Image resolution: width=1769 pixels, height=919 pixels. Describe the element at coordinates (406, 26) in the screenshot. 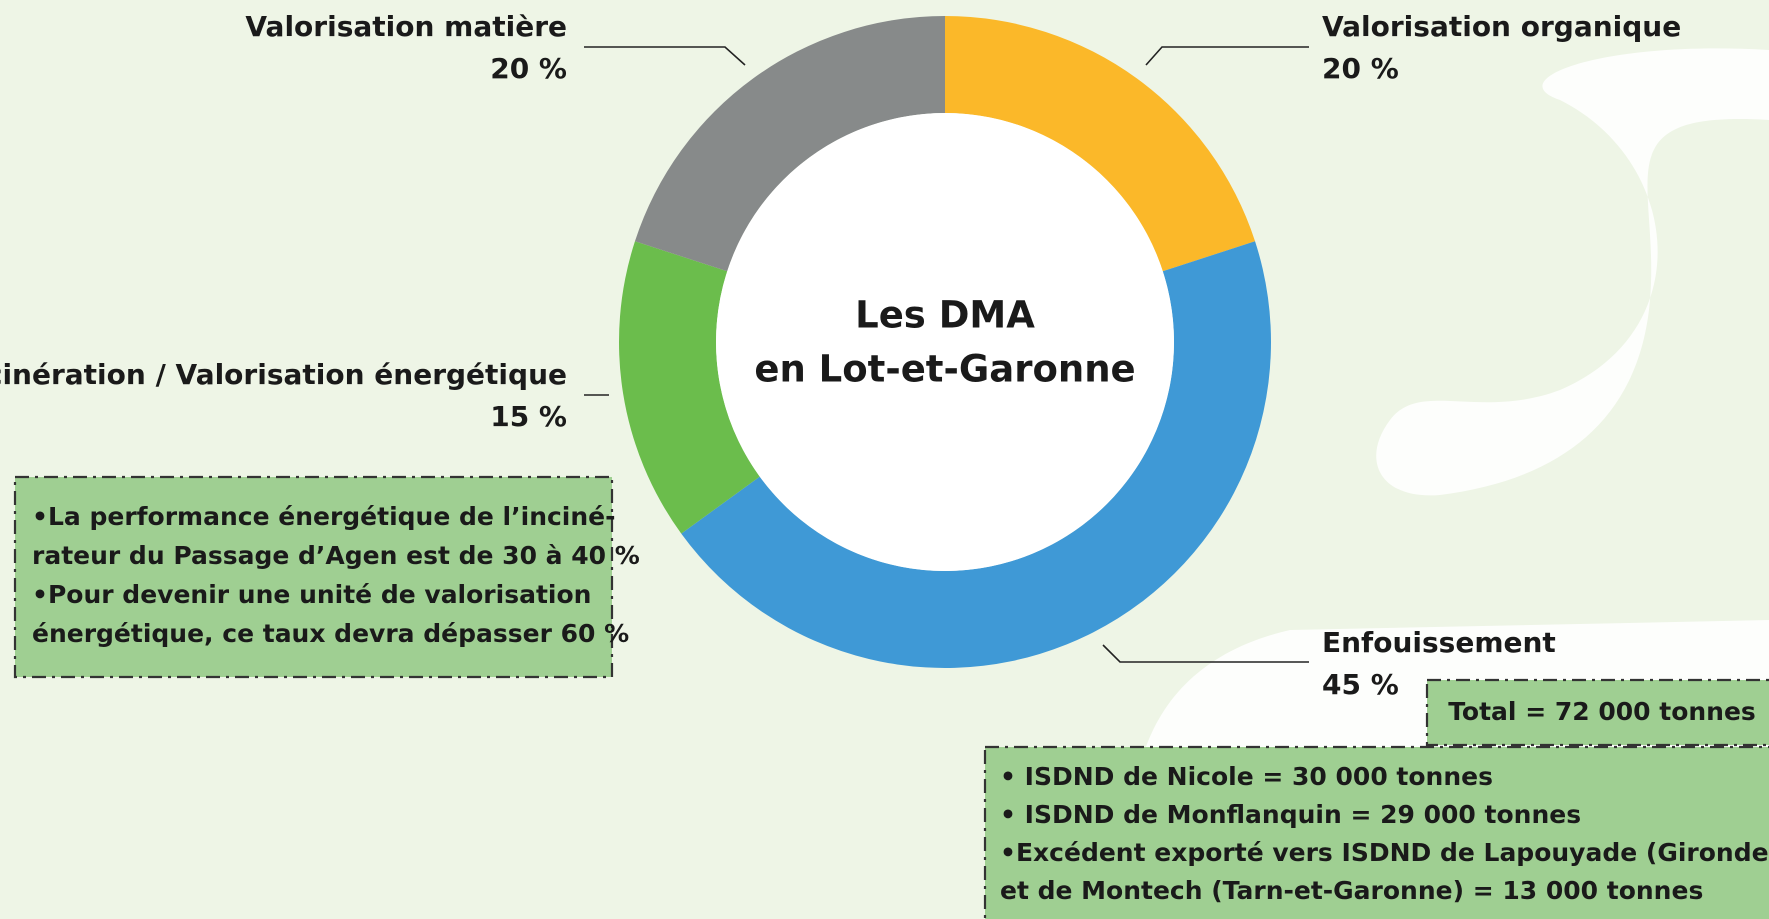

I see `segment-label: Valorisation matière` at that location.